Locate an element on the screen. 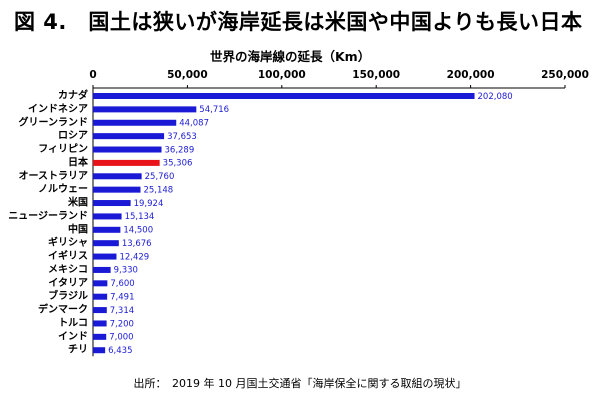 Image resolution: width=600 pixels, height=400 pixels. value-label: 7,600 is located at coordinates (122, 284).